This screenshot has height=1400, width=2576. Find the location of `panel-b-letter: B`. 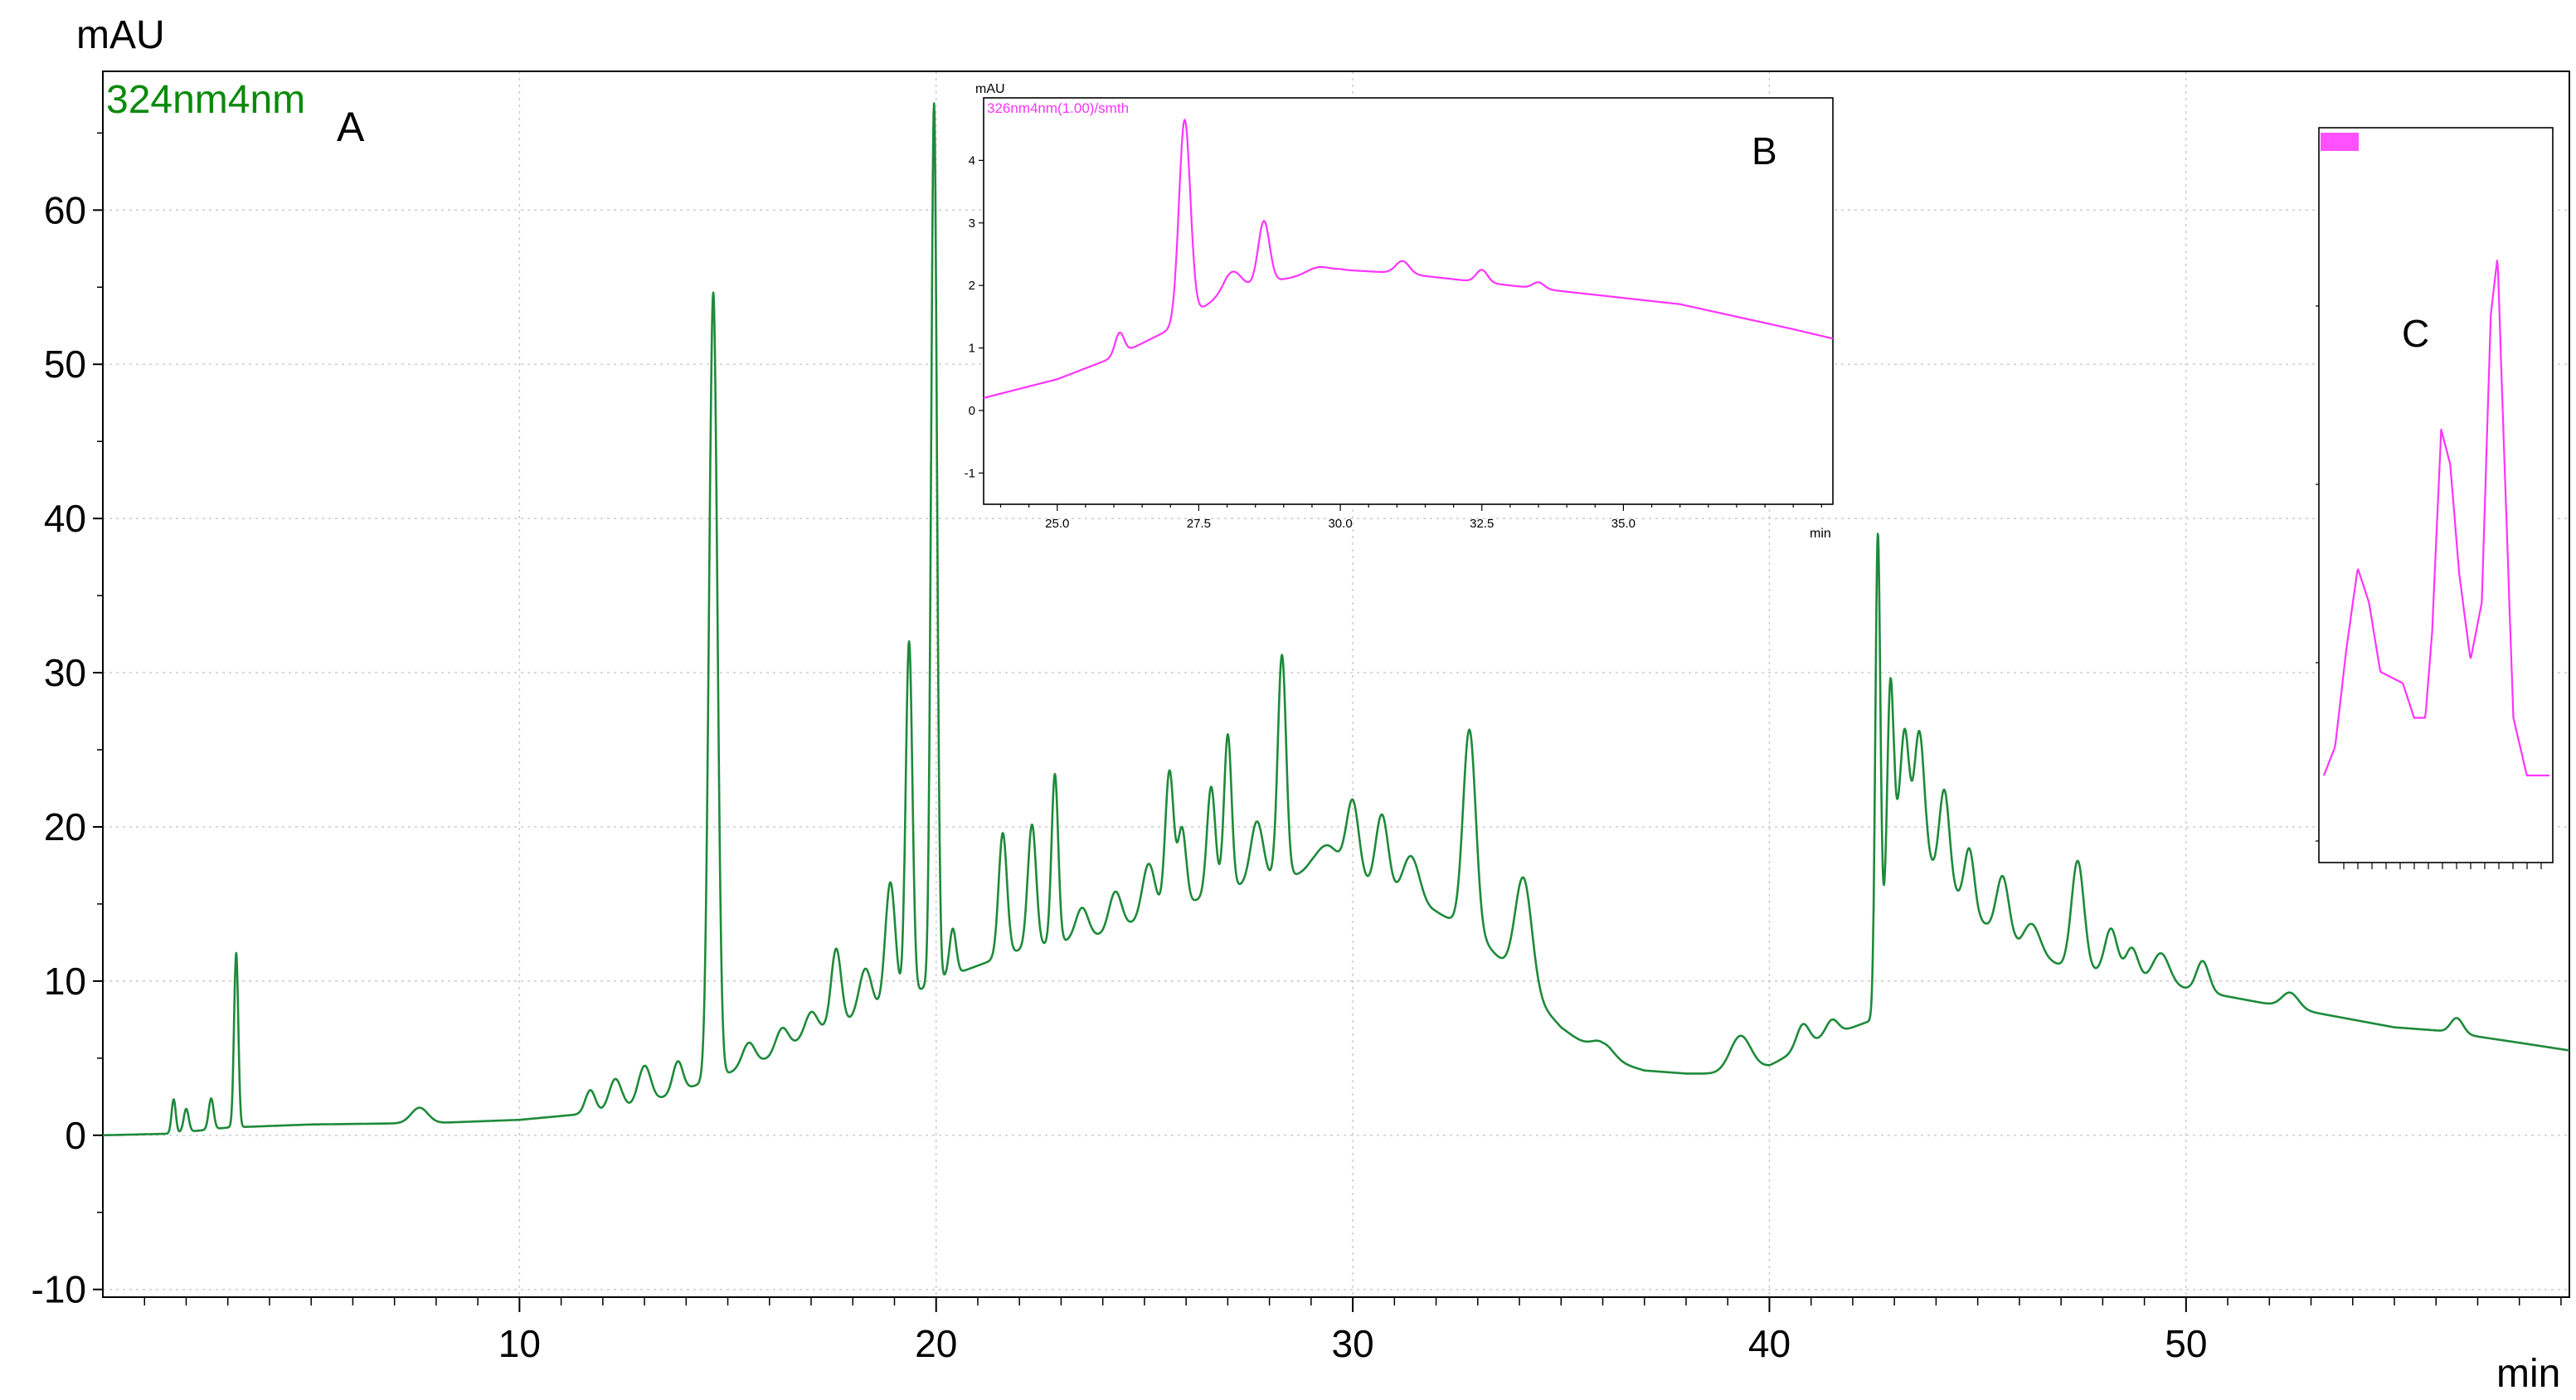

panel-b-letter: B is located at coordinates (1765, 151).